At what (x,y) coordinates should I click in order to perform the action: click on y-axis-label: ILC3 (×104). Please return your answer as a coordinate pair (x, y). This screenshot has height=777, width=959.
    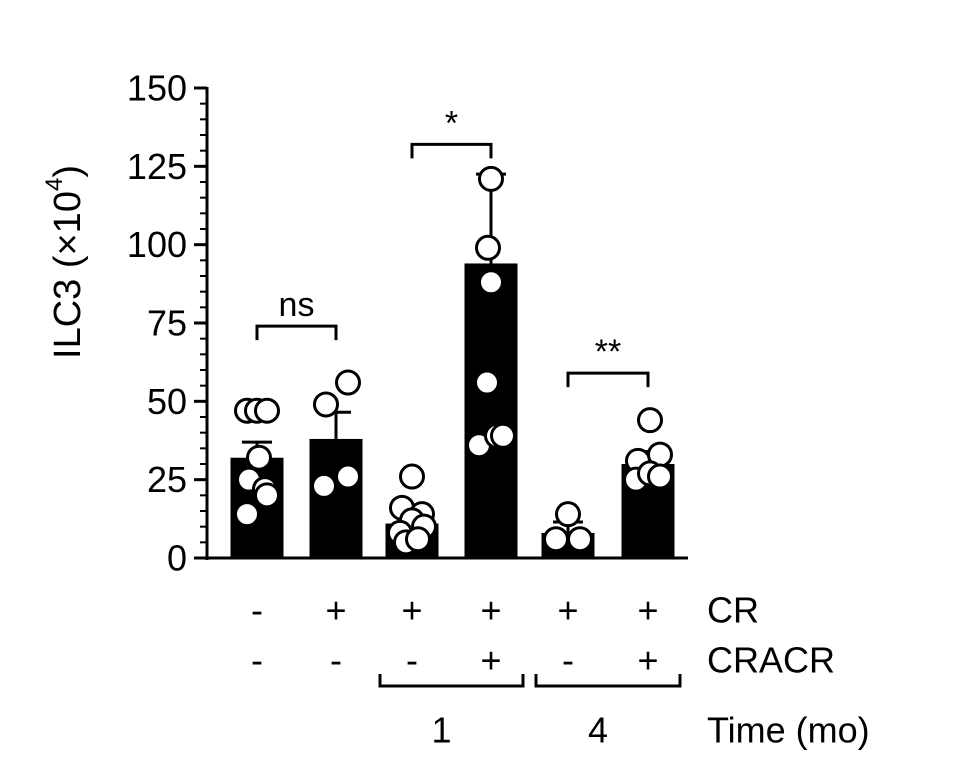
    Looking at the image, I should click on (65, 262).